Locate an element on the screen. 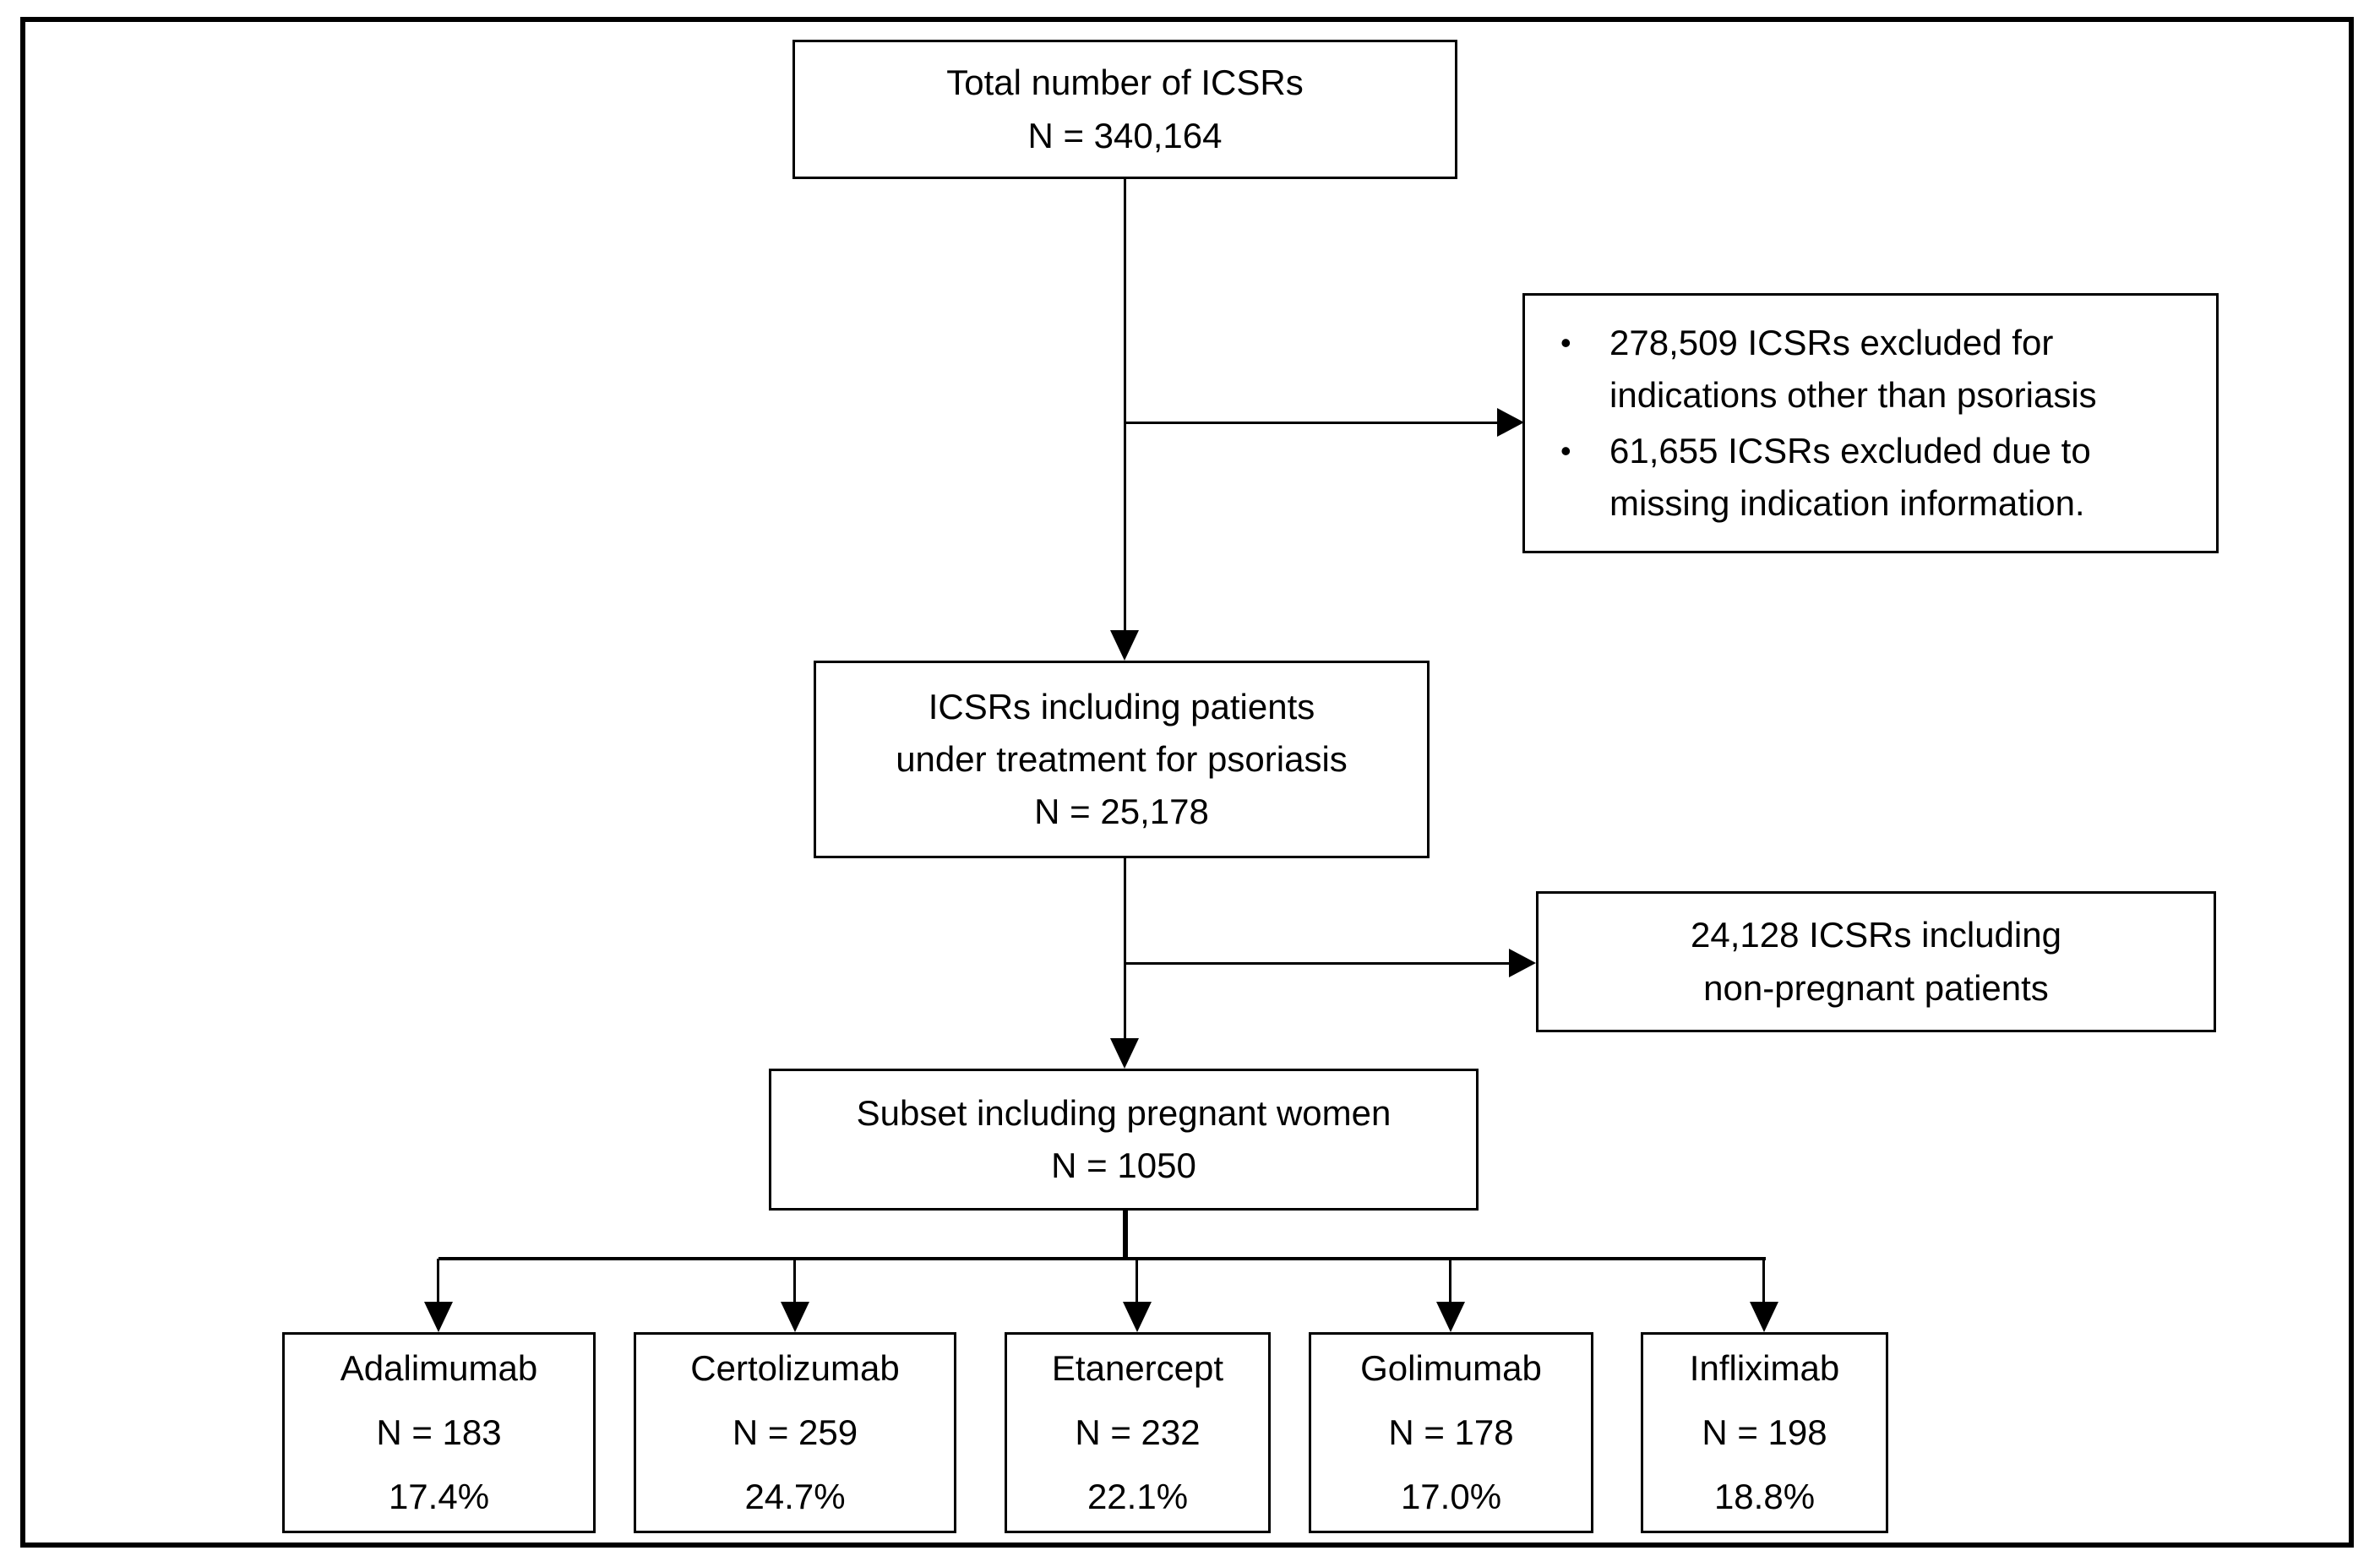 The image size is (2380, 1567). connector-drop-golimumab is located at coordinates (1450, 1281).